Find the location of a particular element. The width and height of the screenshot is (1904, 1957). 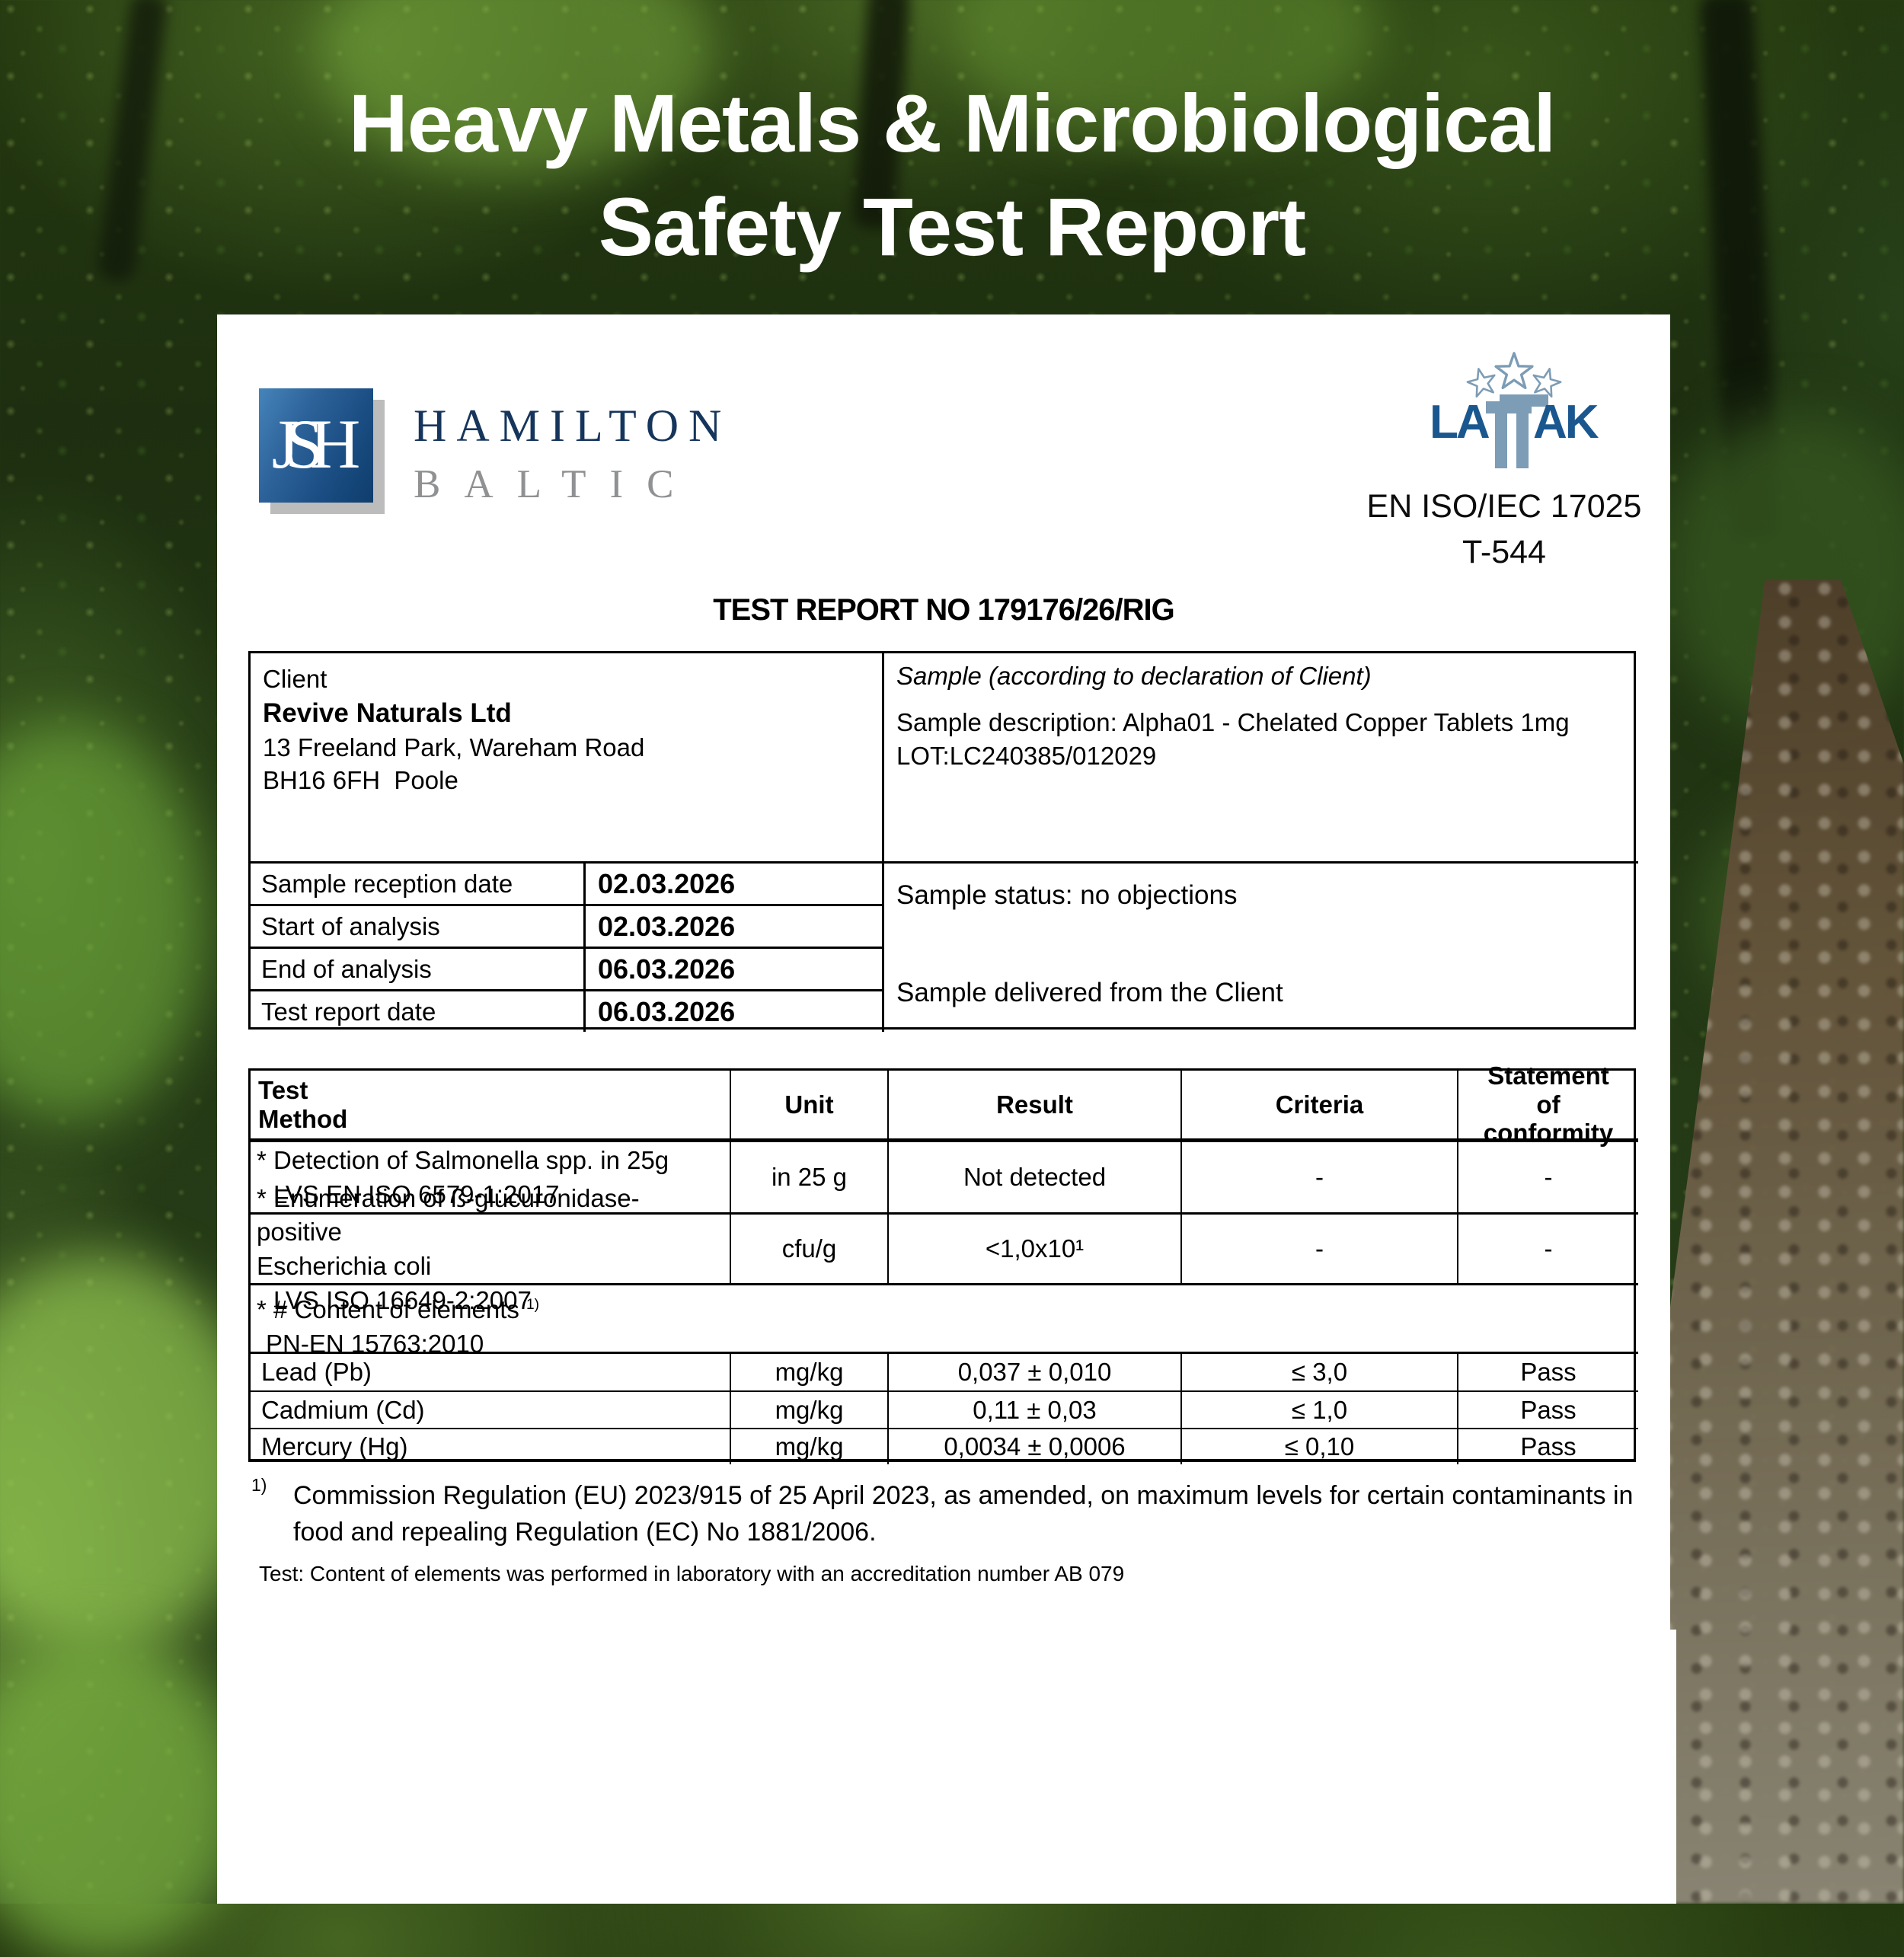

result-cell: 0,037 ± 0,010 is located at coordinates (1033, 1372).